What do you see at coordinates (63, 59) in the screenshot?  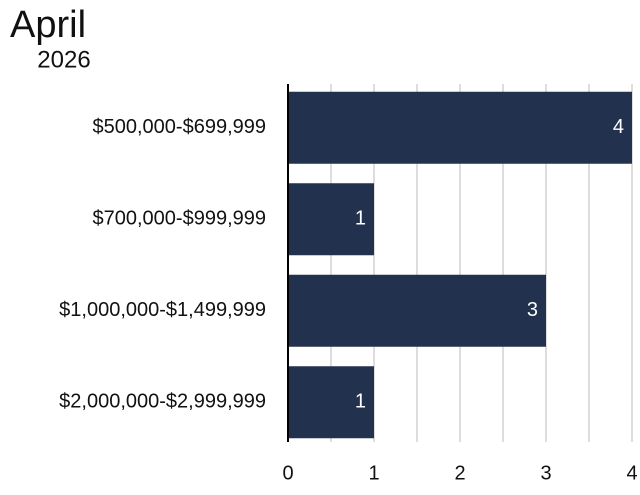 I see `chart-subtitle: 2026` at bounding box center [63, 59].